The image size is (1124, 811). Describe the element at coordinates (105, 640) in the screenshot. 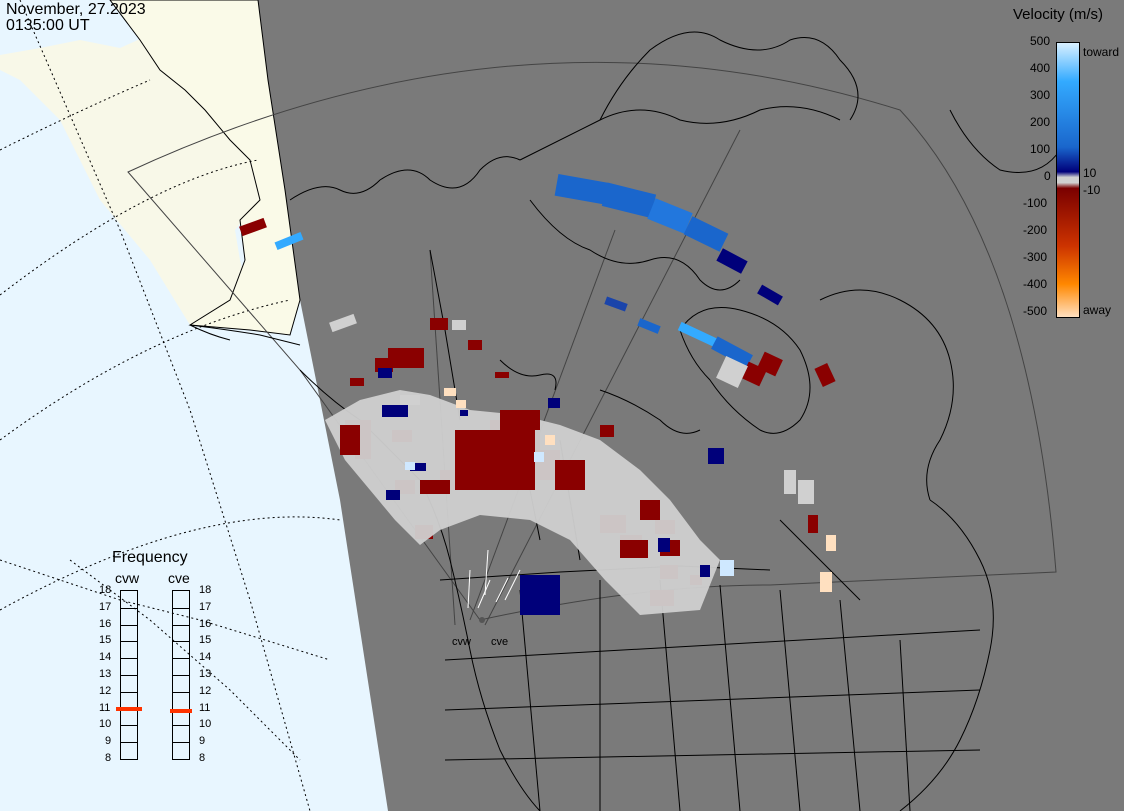

I see `frequency-tick-left: 15` at that location.